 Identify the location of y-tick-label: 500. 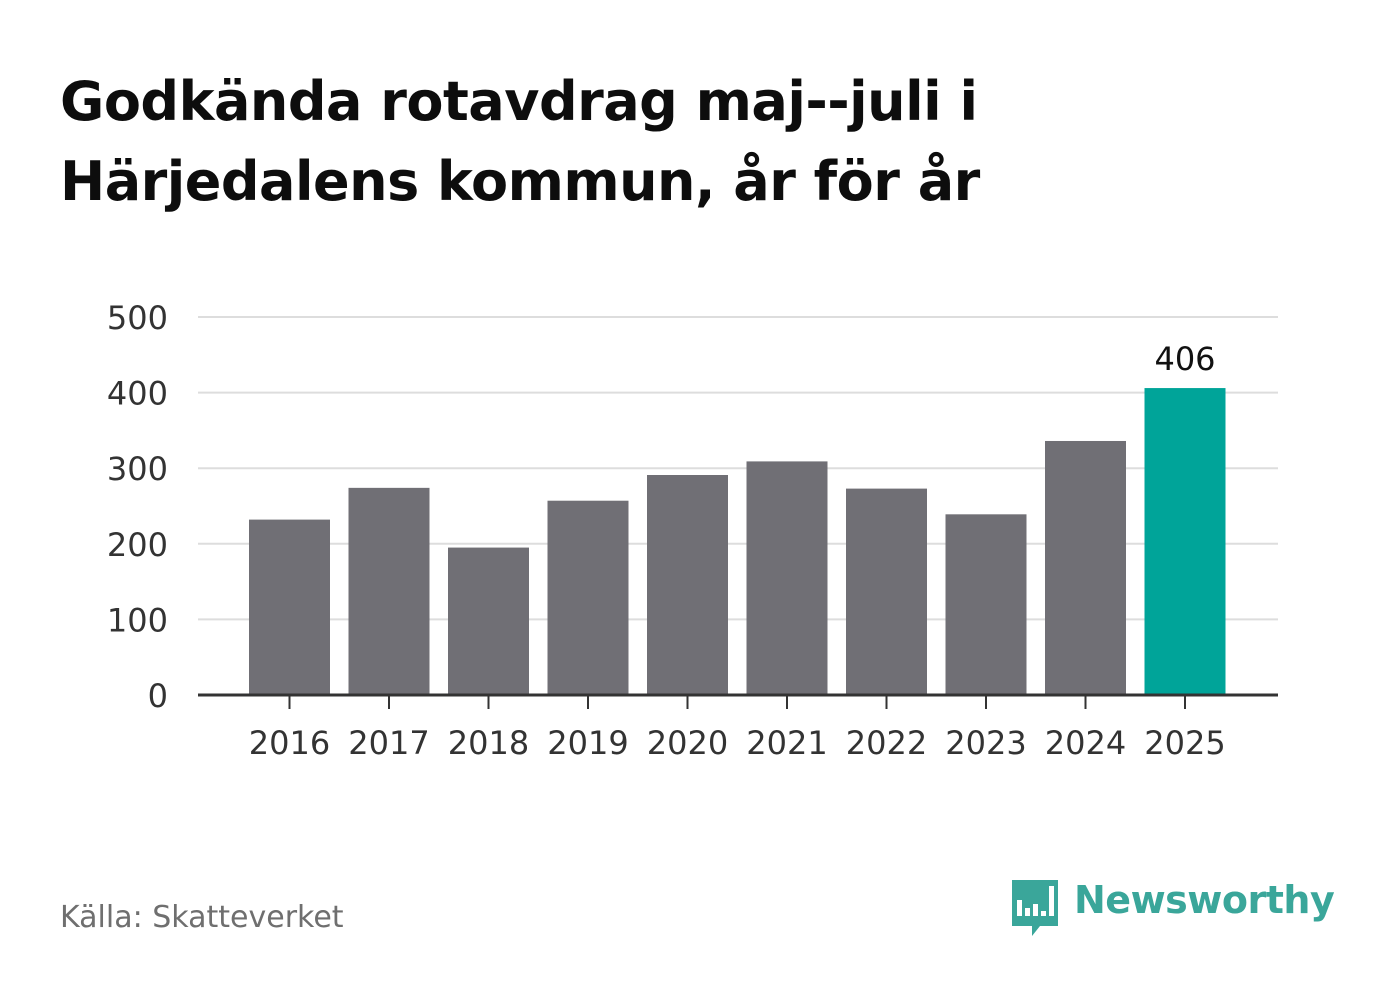
(137, 318).